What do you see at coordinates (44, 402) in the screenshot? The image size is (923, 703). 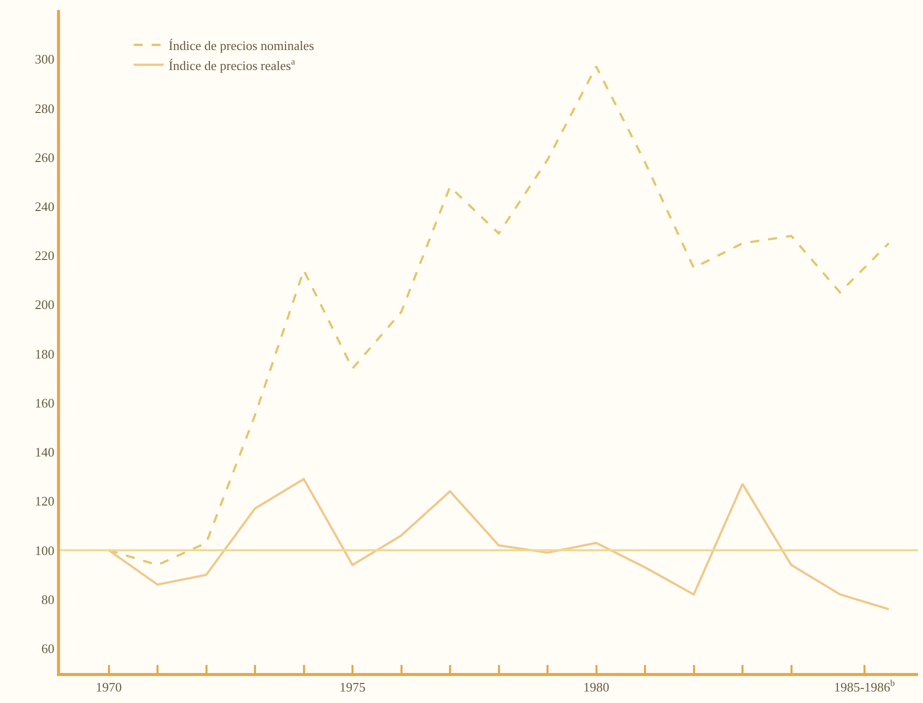 I see `y-tick-label: 160` at bounding box center [44, 402].